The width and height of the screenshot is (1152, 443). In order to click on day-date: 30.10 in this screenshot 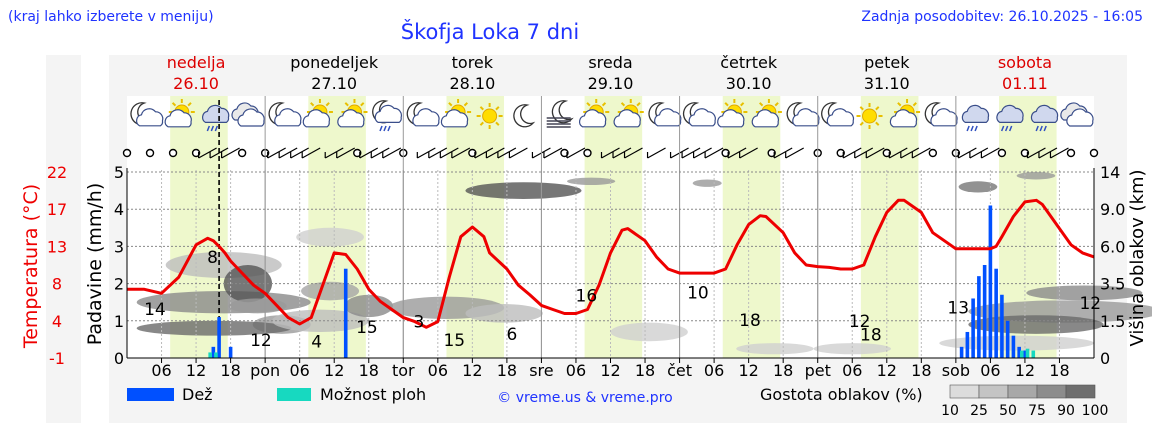, I will do `click(749, 83)`.